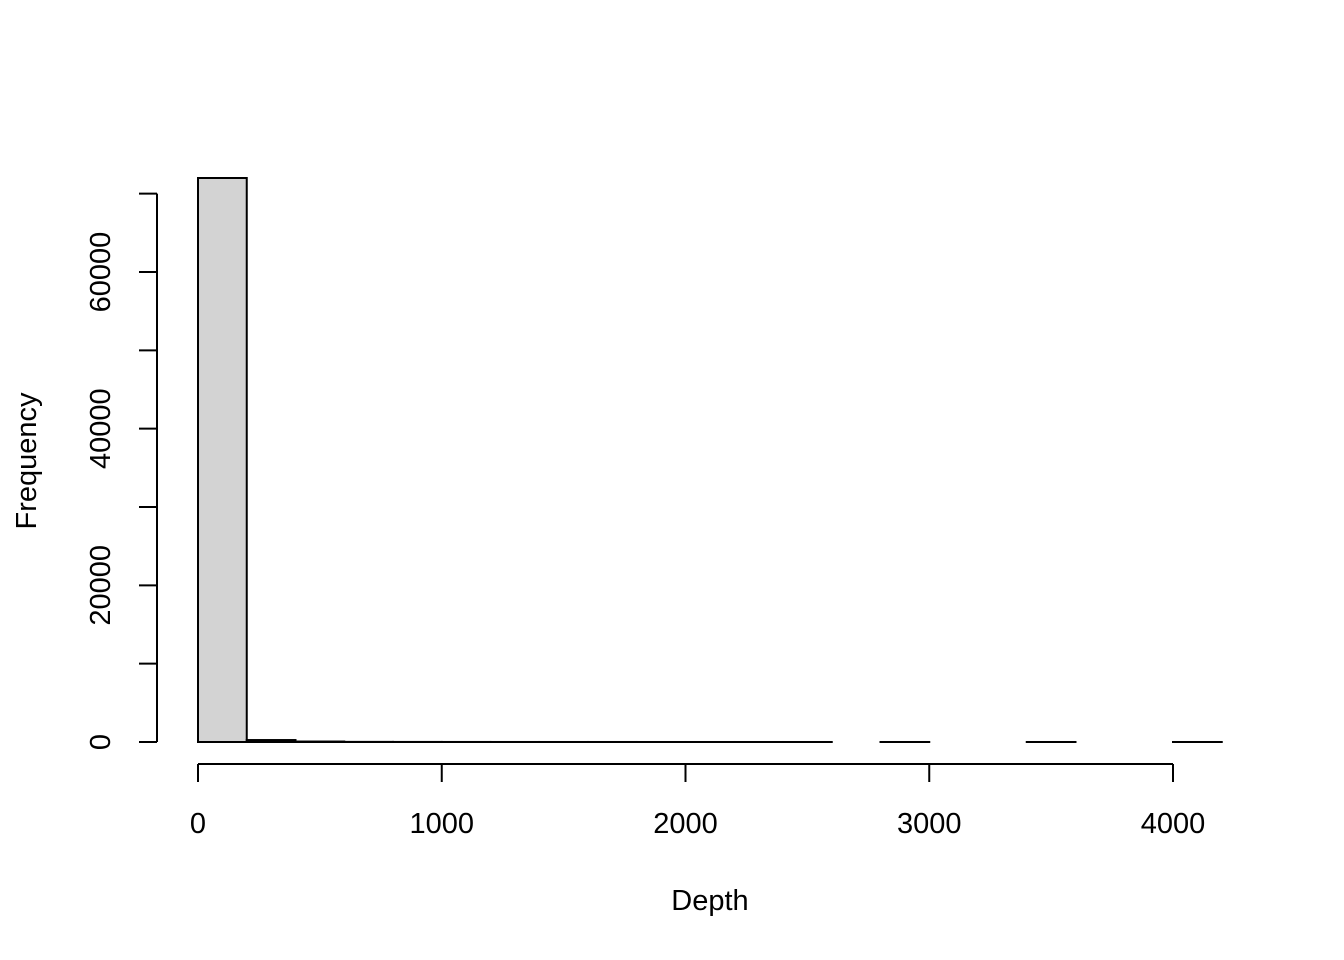 Image resolution: width=1344 pixels, height=960 pixels. I want to click on x-axis-title: Depth, so click(709, 901).